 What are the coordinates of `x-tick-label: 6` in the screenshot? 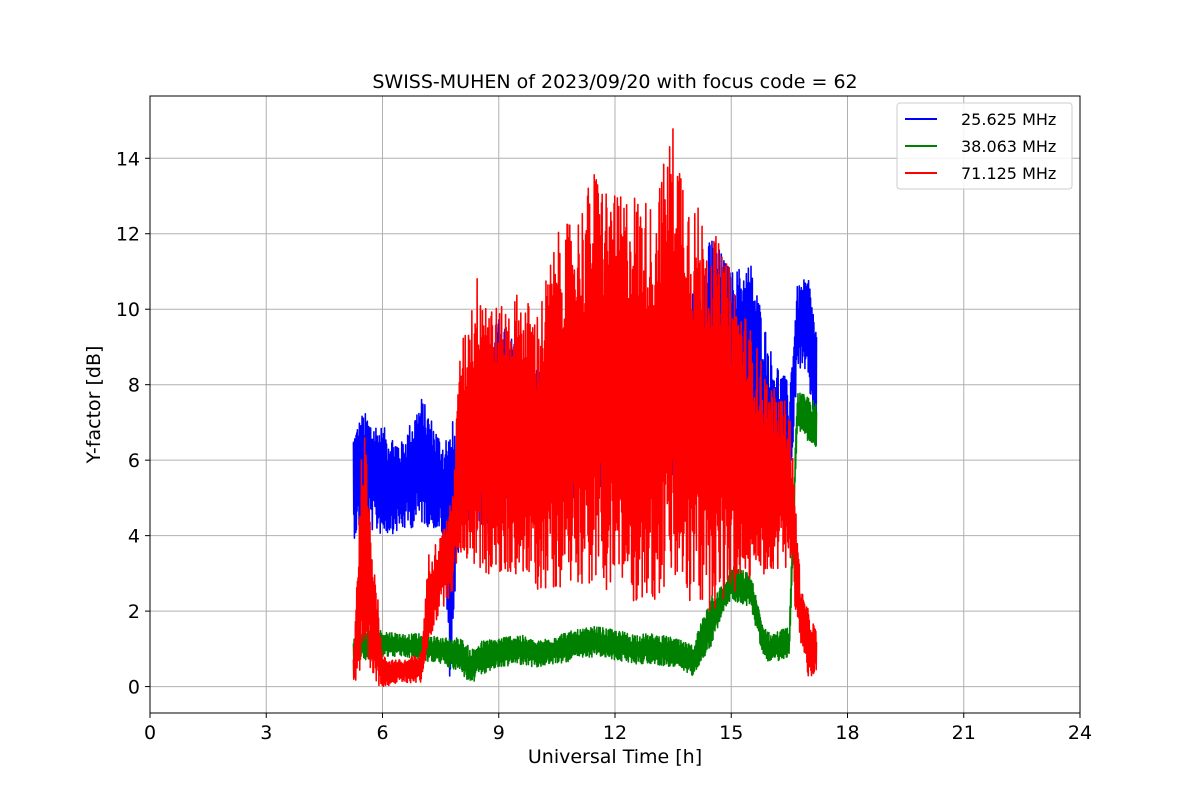 It's located at (382, 733).